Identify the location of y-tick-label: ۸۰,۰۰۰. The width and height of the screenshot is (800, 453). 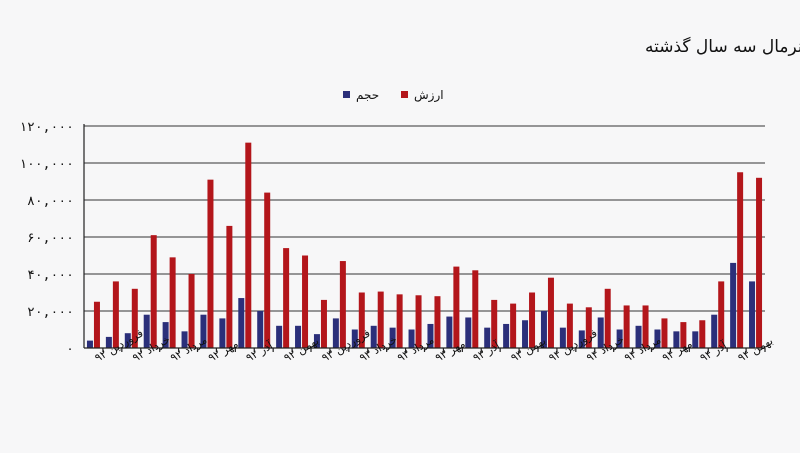
(50, 201).